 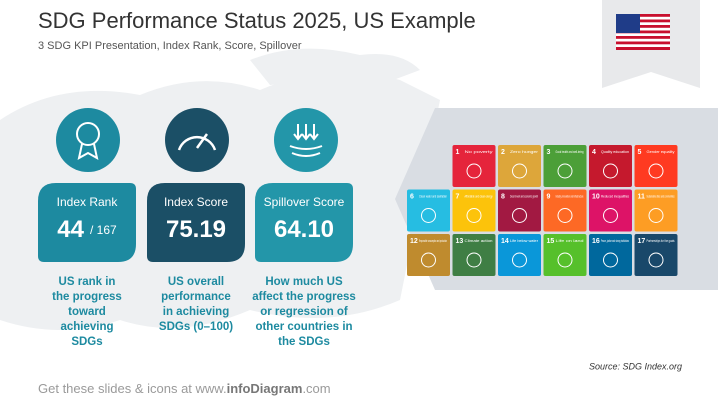 I want to click on goal-number: 10, so click(x=596, y=196).